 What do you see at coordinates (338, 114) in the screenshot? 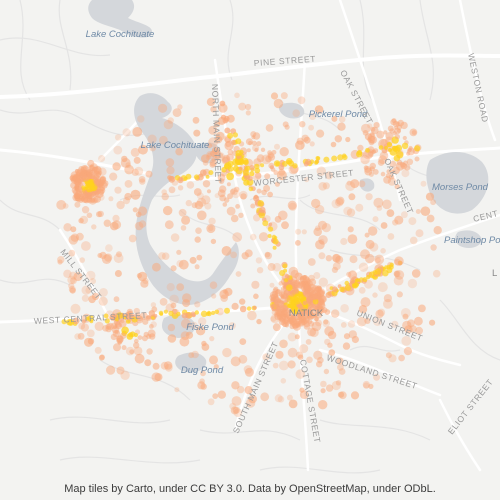
I see `label-pickerel-pond: Pickerel Pond` at bounding box center [338, 114].